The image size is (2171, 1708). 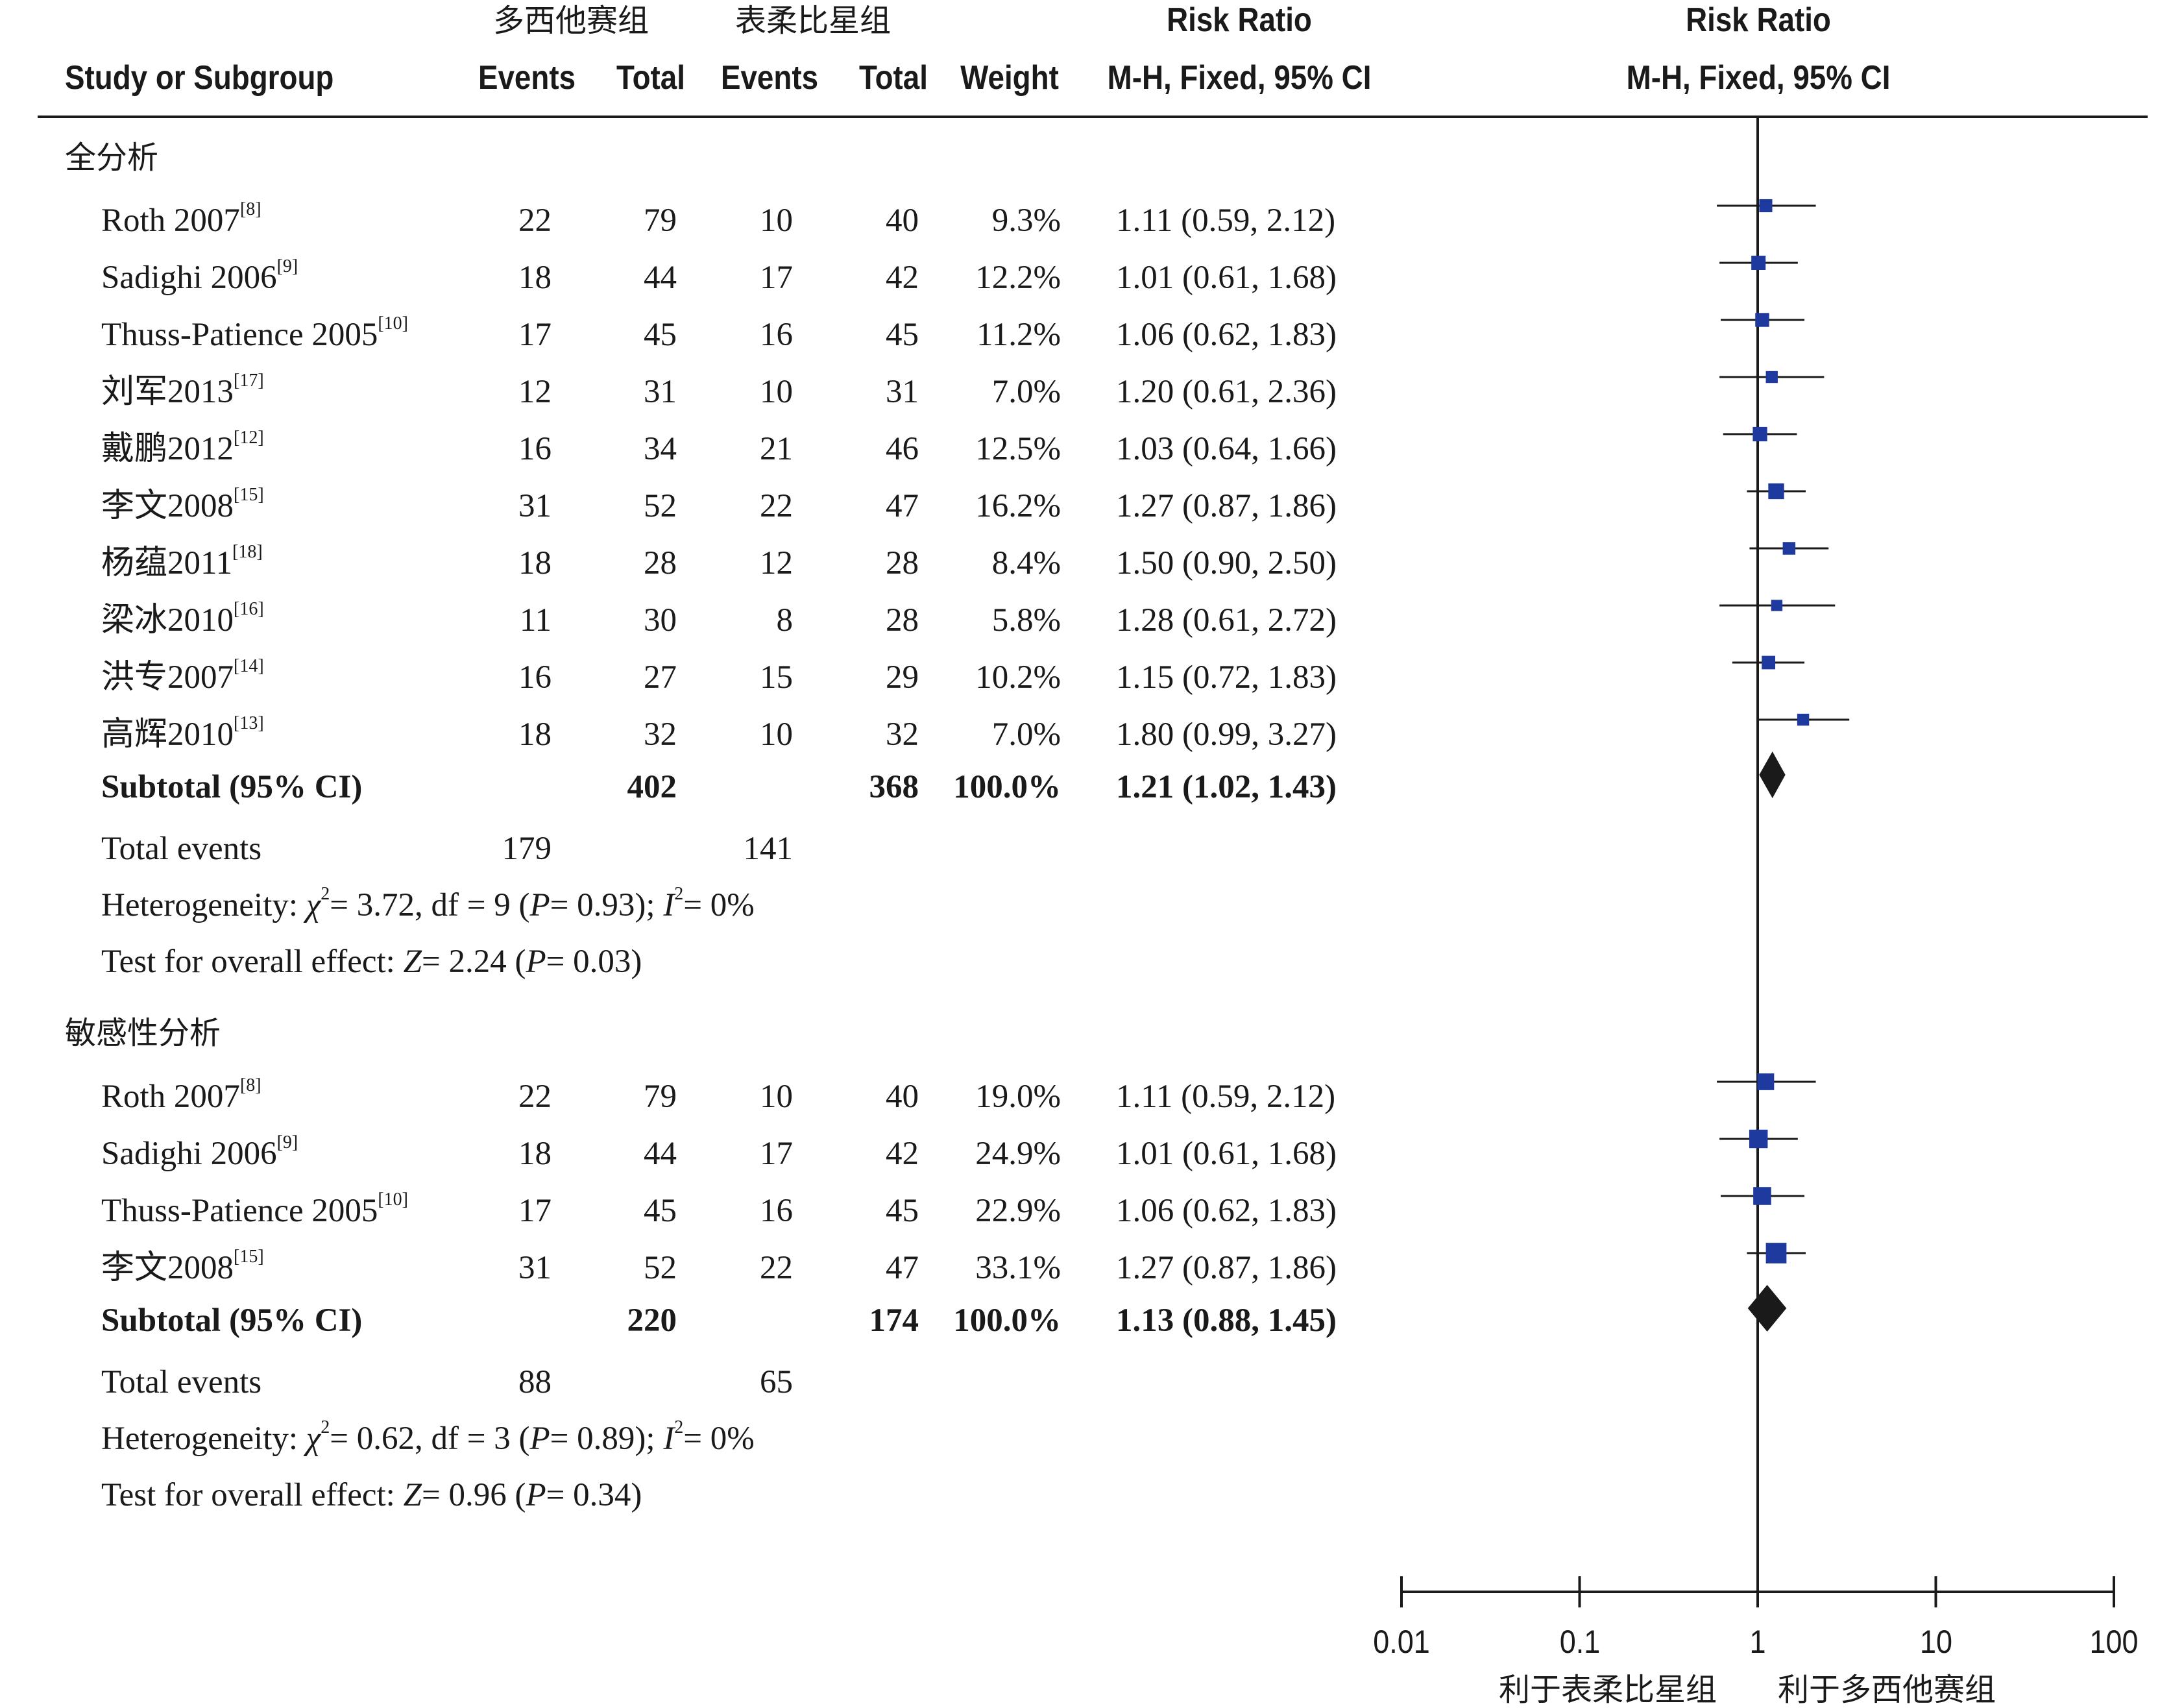 I want to click on events-a: 22, so click(x=535, y=220).